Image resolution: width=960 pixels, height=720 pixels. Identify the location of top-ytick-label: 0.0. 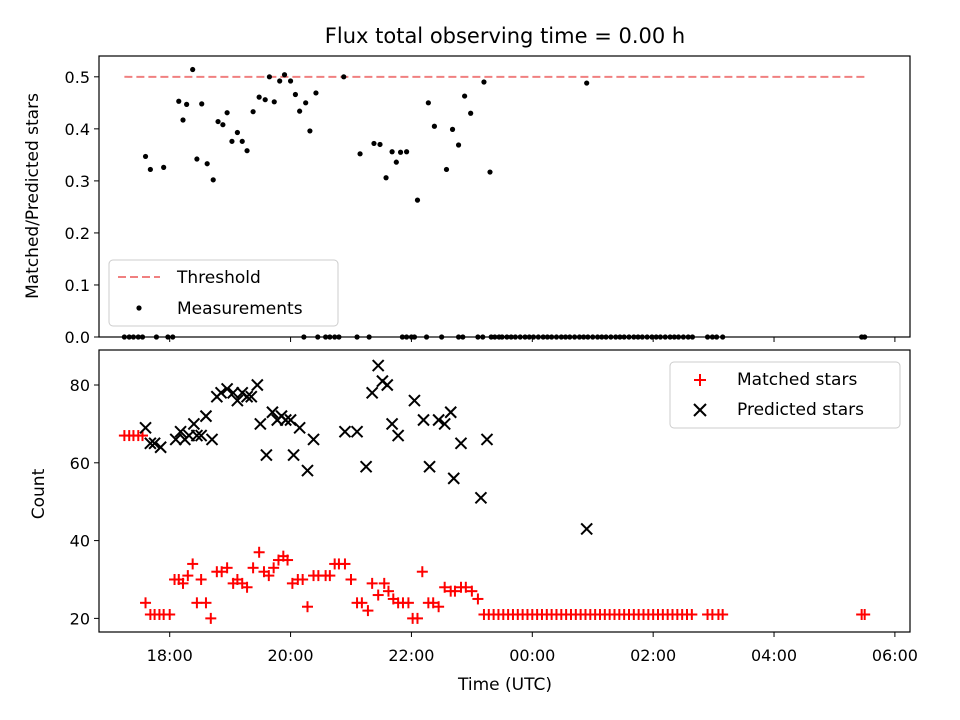
(77, 337).